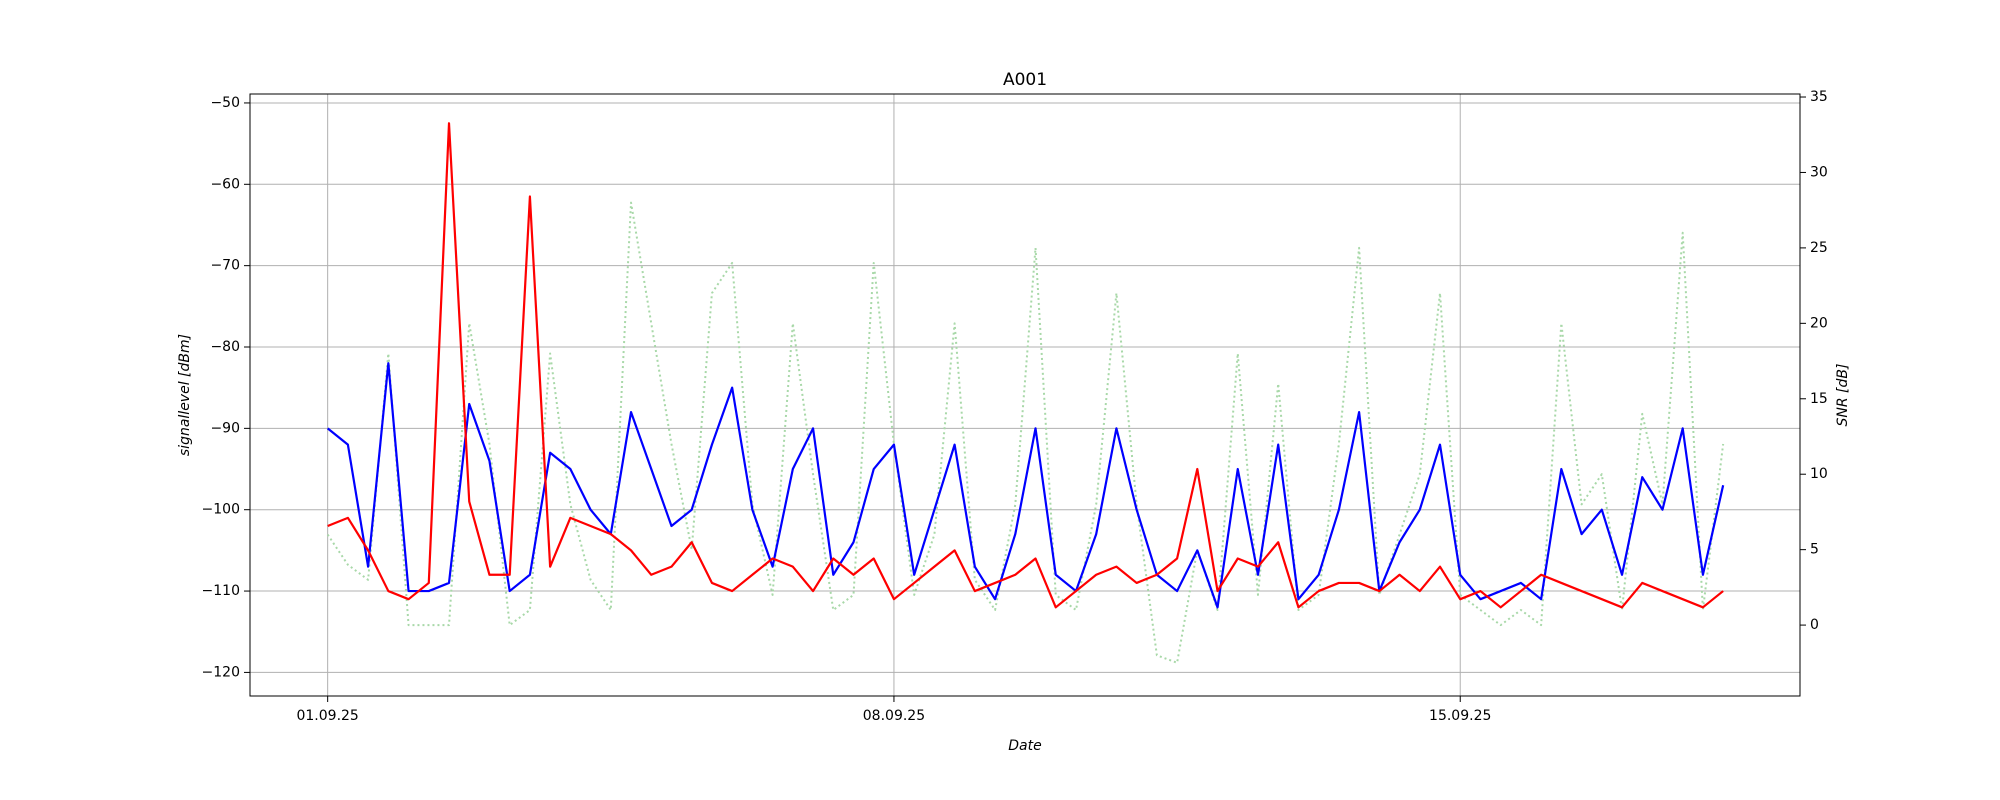 This screenshot has height=800, width=2000. What do you see at coordinates (185, 395) in the screenshot?
I see `y-axis-label: signallevel [dBm]` at bounding box center [185, 395].